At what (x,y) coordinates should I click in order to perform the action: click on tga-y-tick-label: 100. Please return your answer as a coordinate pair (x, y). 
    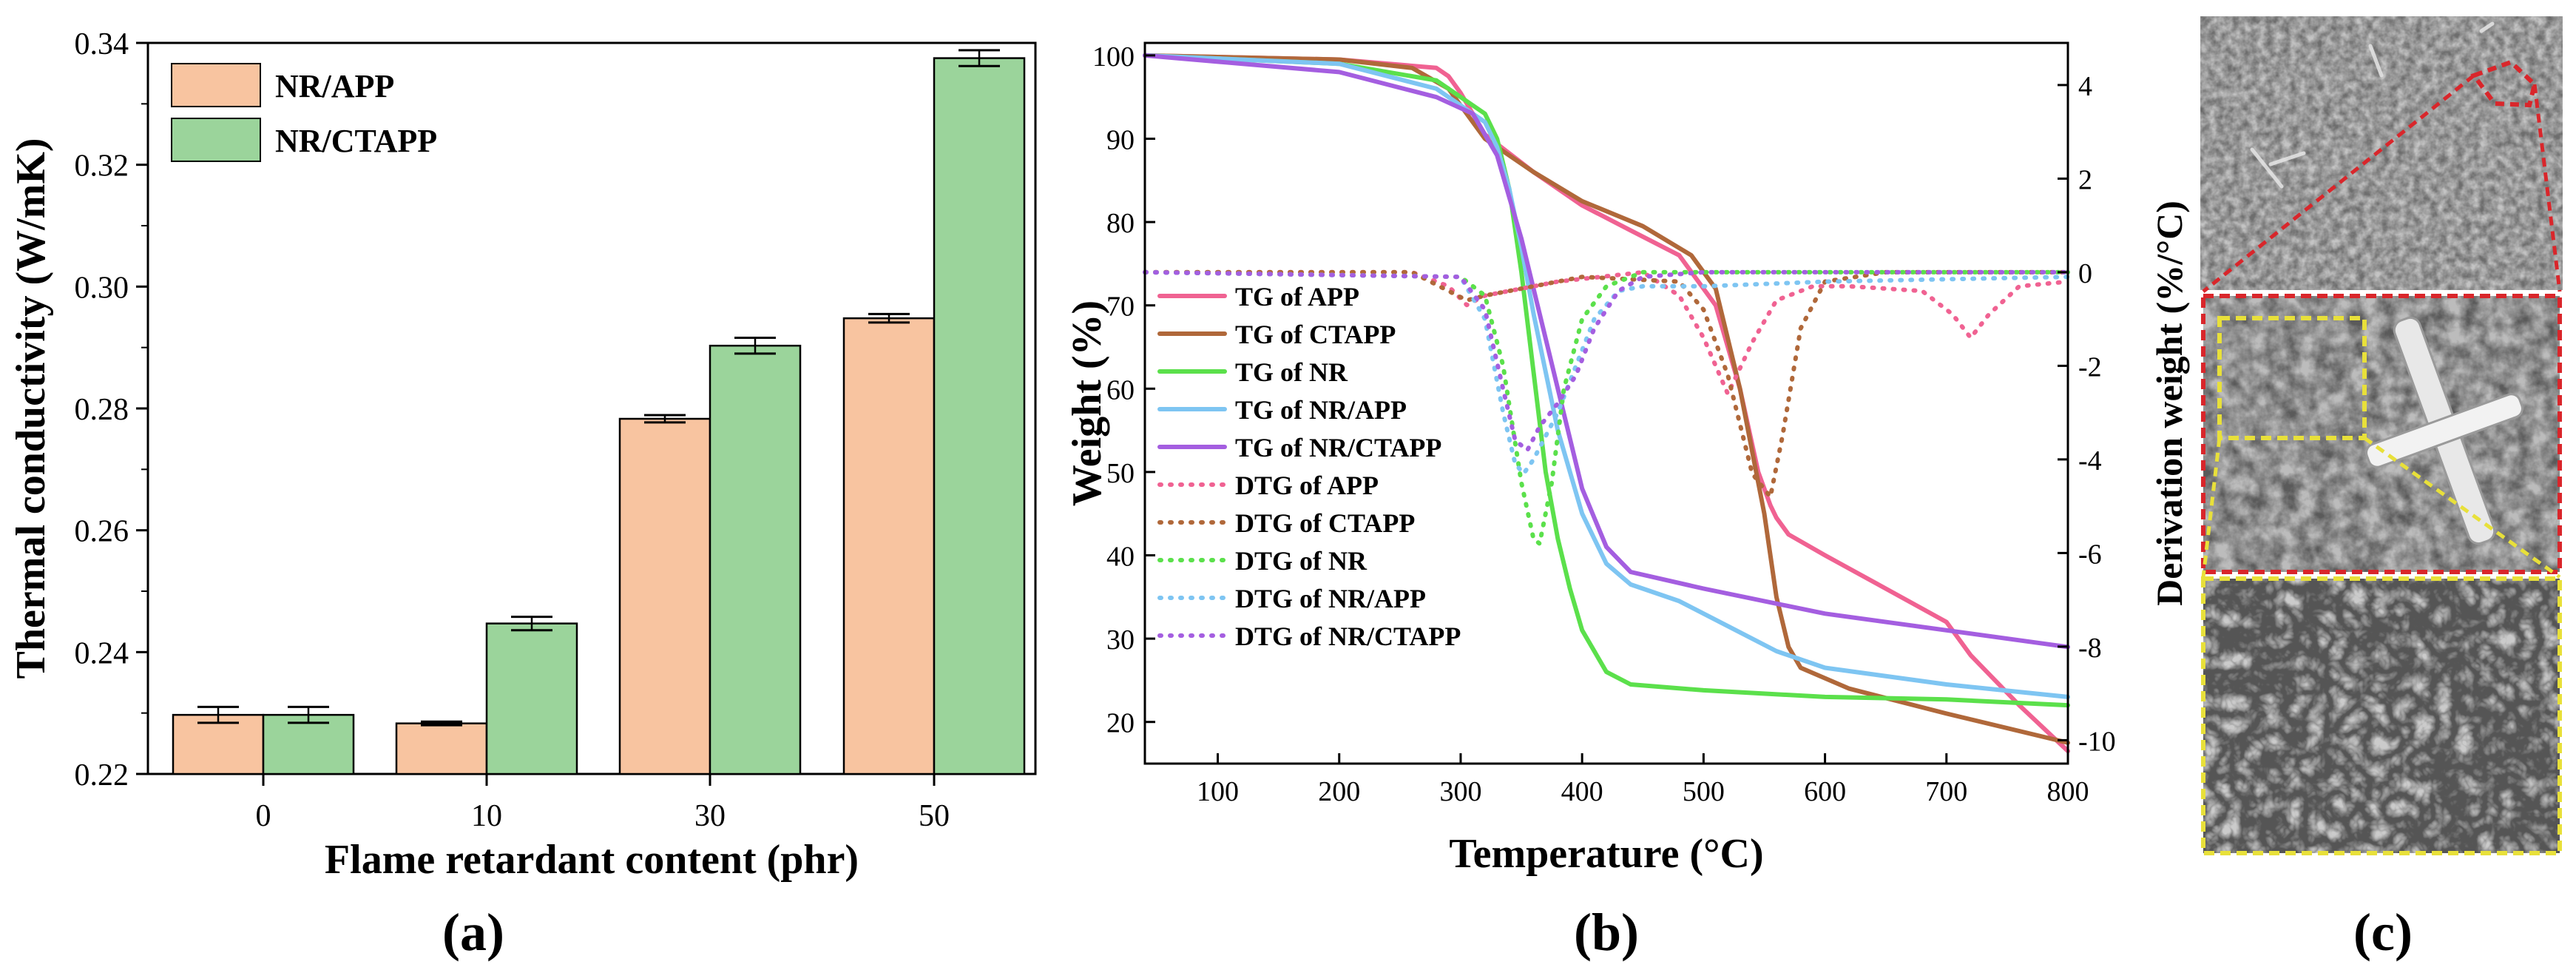
    Looking at the image, I should click on (1113, 57).